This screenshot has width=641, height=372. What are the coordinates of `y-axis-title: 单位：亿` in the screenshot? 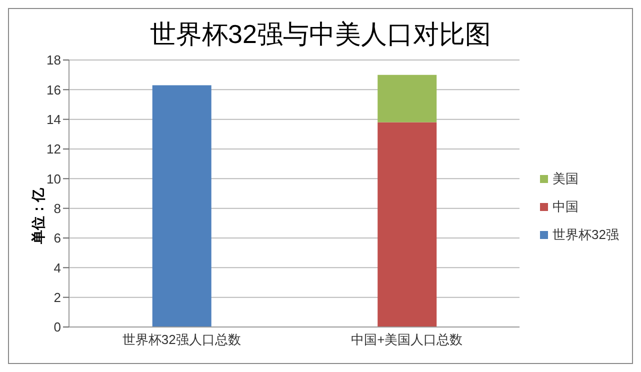 It's located at (39, 216).